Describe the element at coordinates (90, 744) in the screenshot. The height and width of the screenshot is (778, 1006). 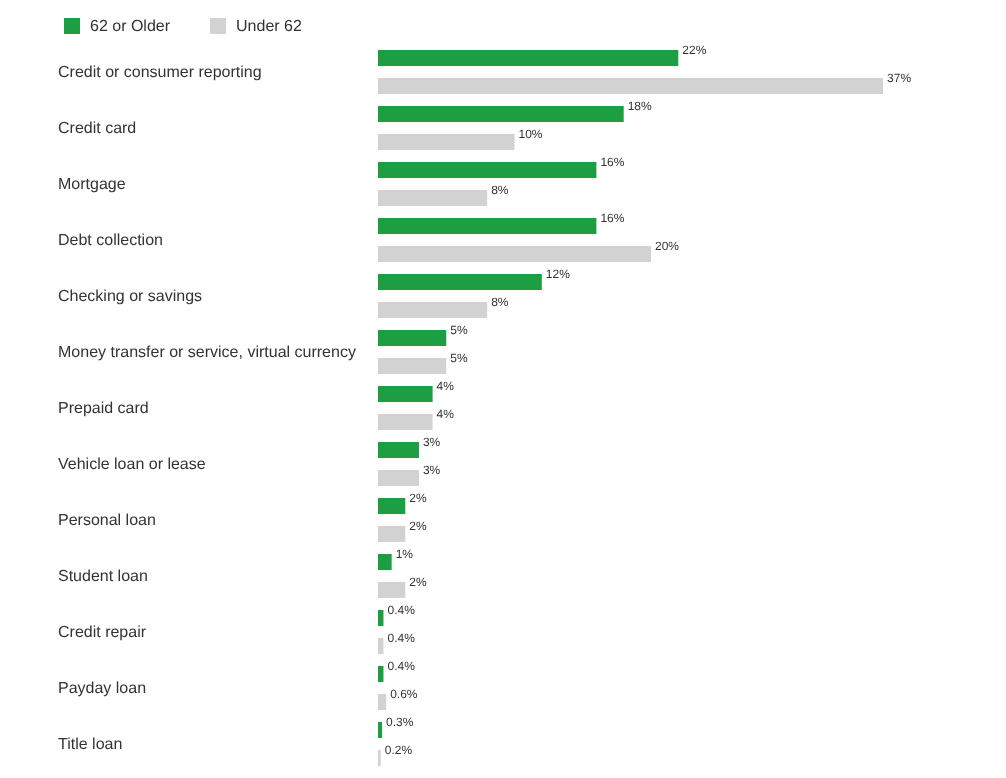
I see `y-tick-label: Title loan` at that location.